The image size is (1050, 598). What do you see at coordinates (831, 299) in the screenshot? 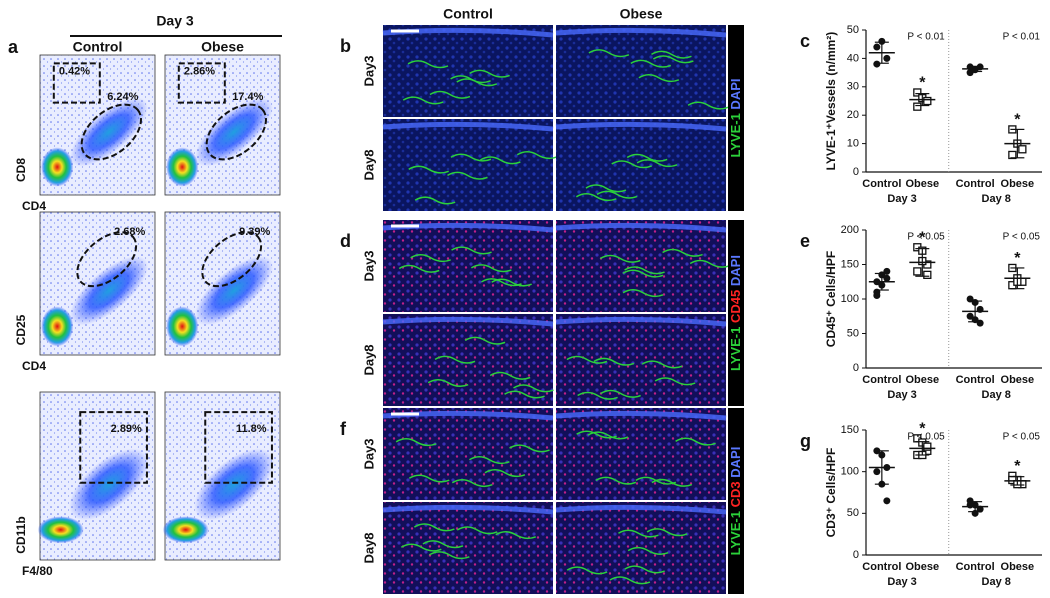
I see `y-axis-label: CD45⁺ Cells/HPF` at bounding box center [831, 299].